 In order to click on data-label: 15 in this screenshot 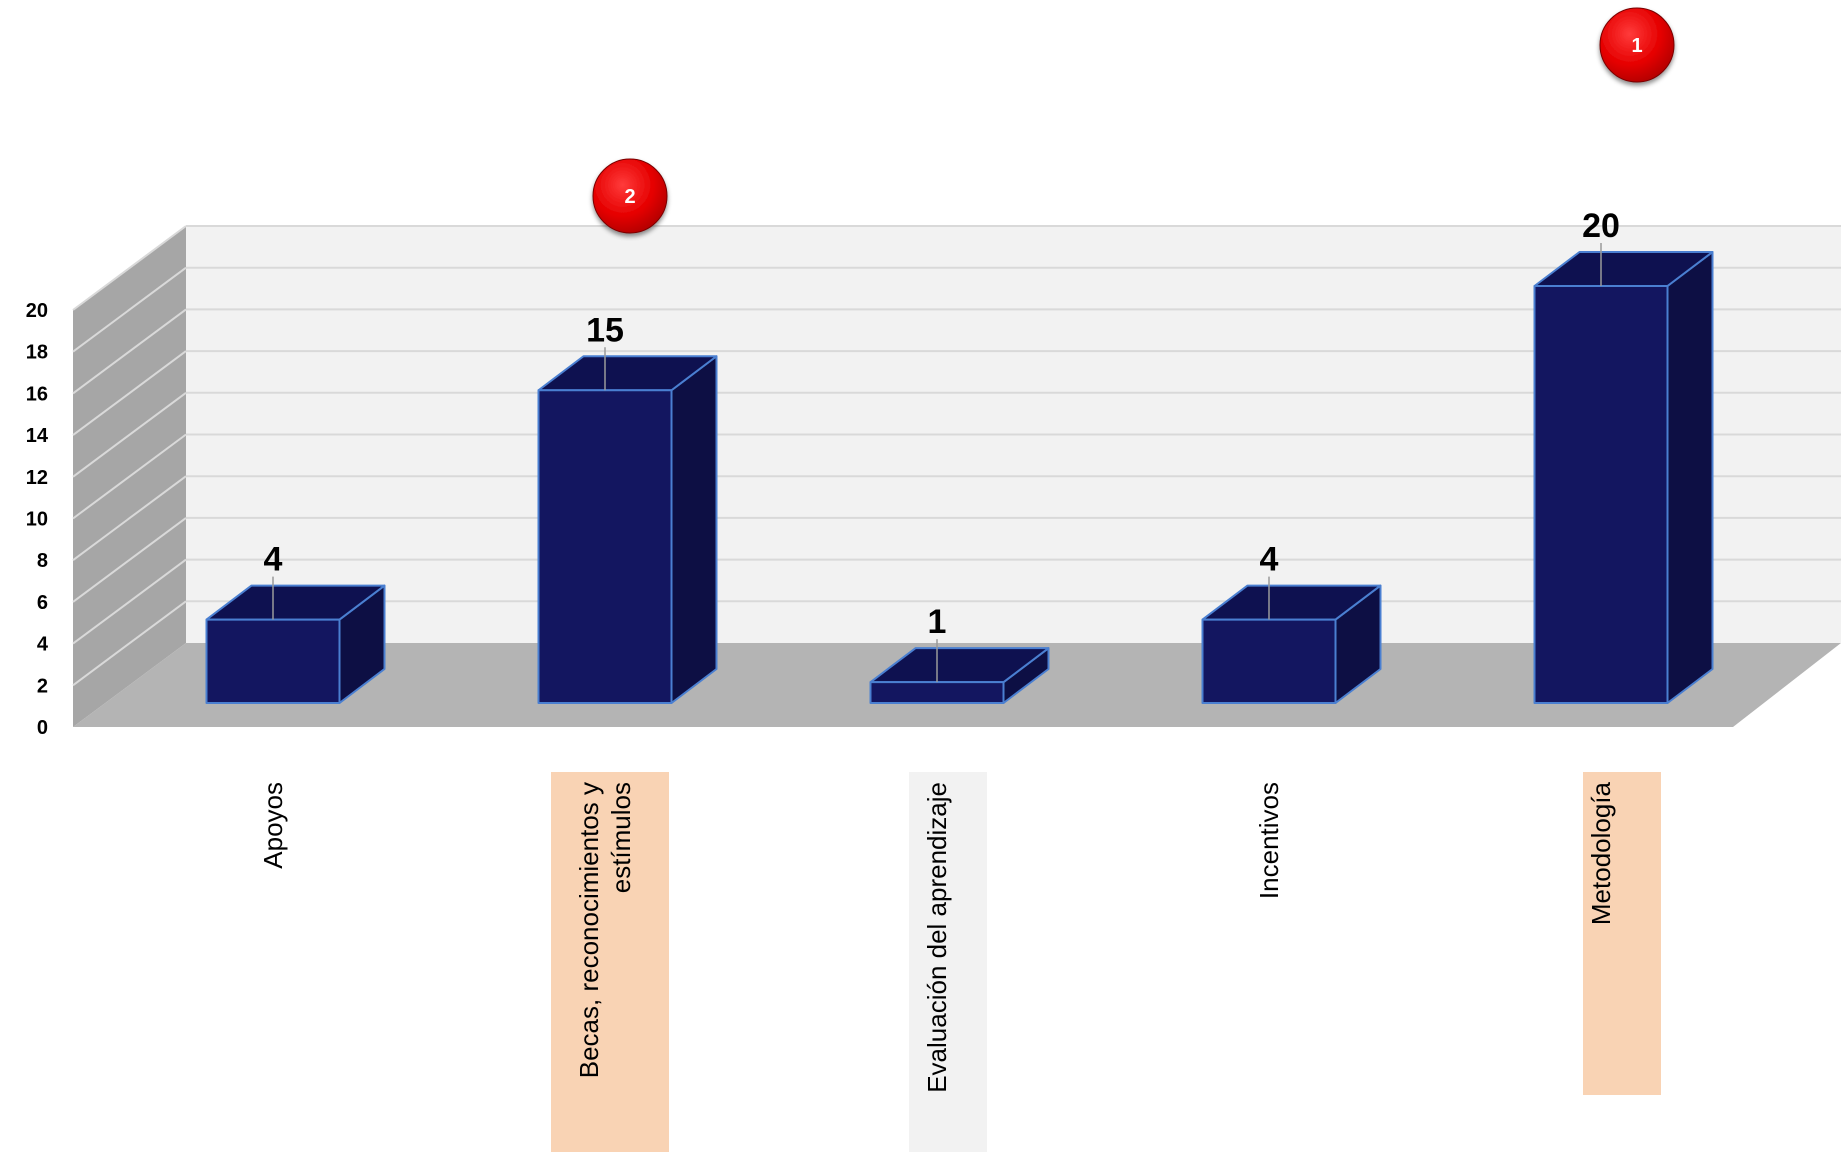, I will do `click(605, 330)`.